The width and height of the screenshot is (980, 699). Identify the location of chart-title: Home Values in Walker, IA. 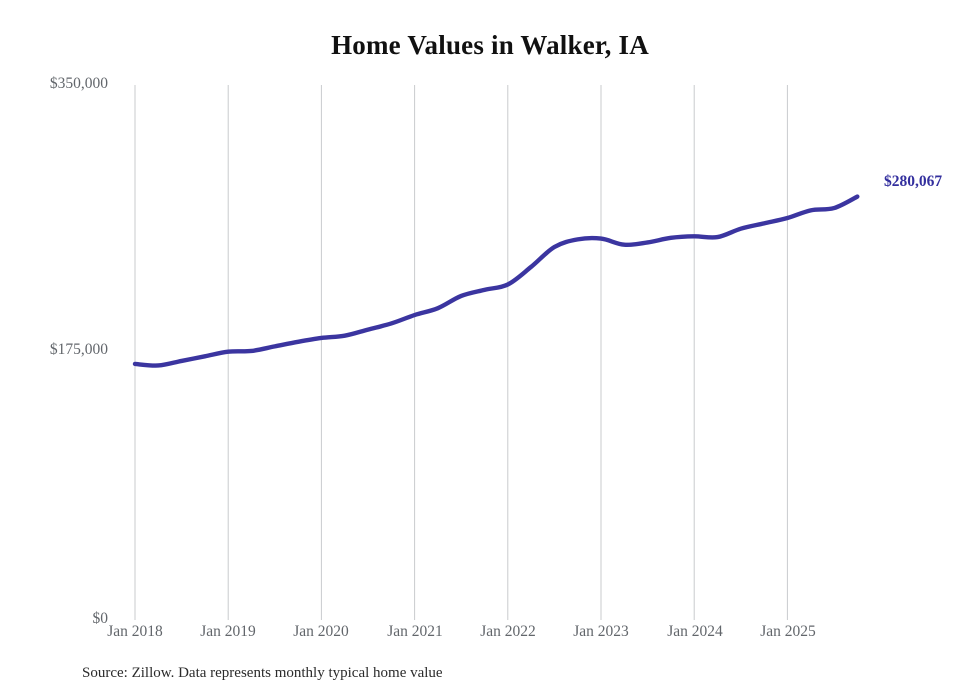
(490, 45).